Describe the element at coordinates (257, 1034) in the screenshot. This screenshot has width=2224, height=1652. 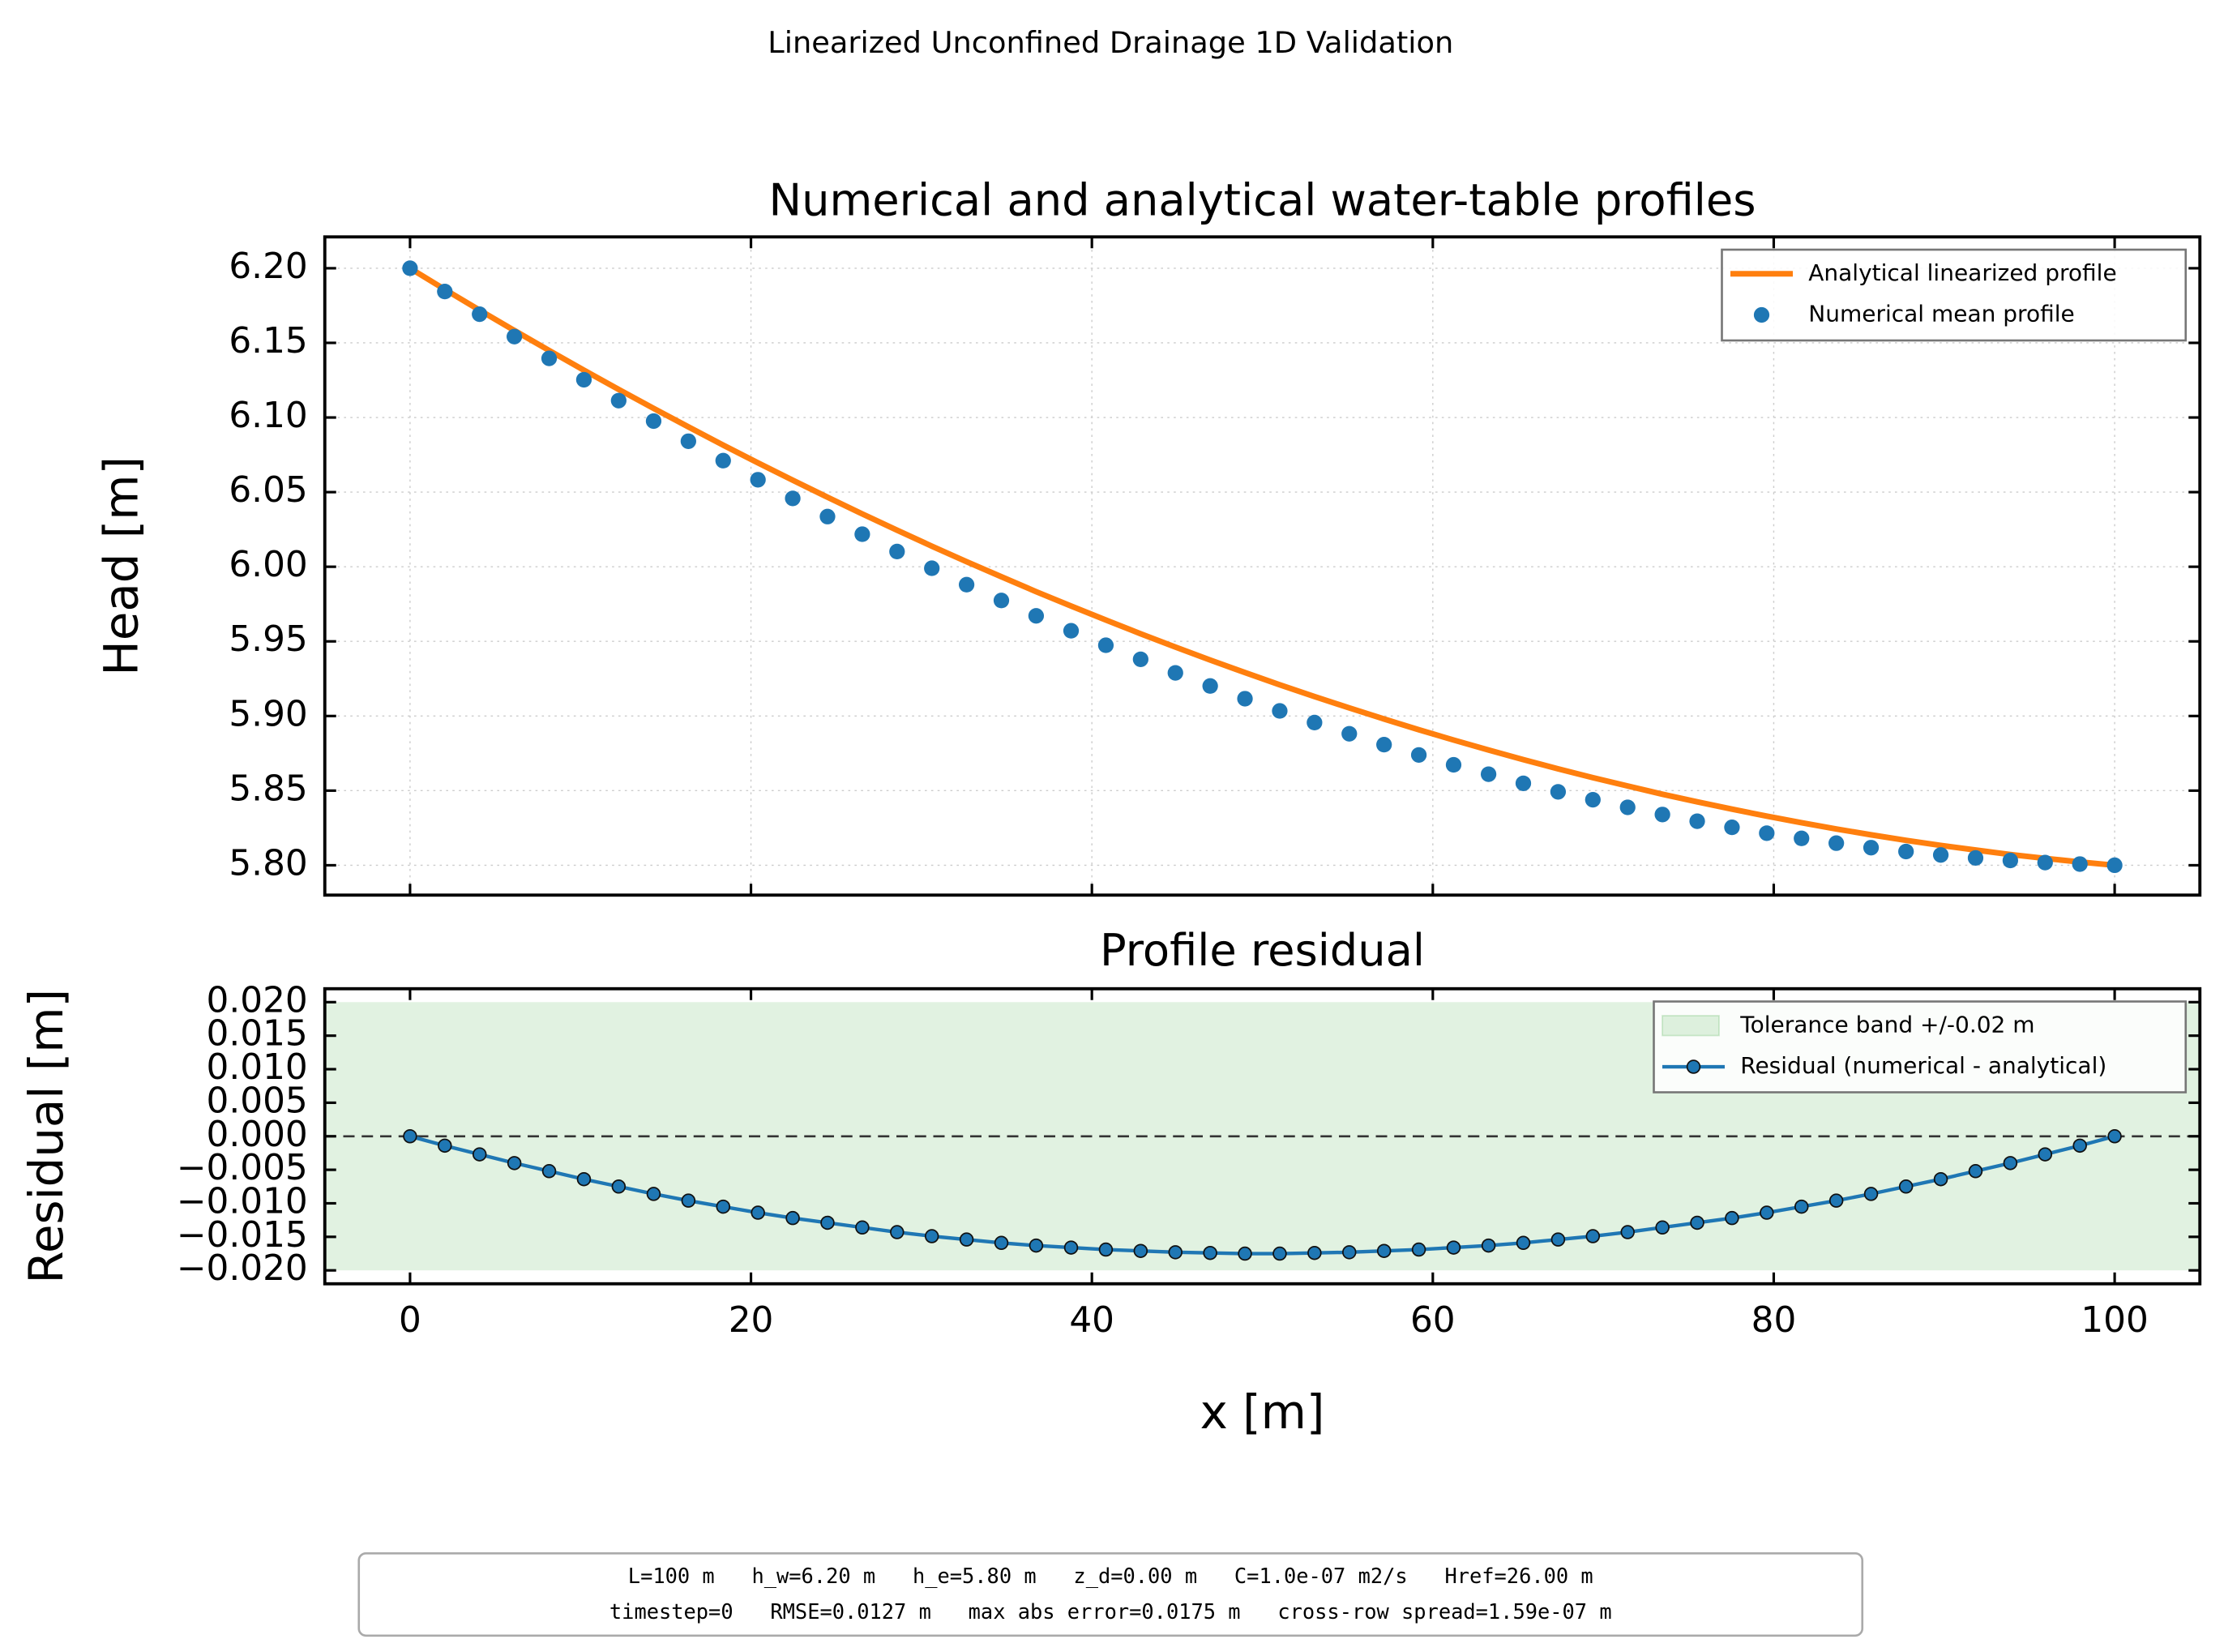
I see `y-tick-label: 0.015` at that location.